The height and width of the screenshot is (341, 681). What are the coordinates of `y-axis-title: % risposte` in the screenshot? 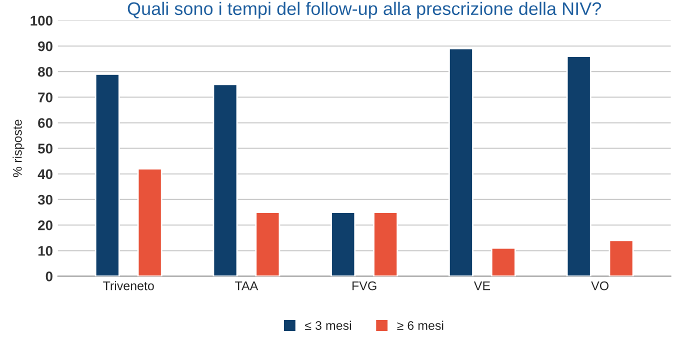 It's located at (18, 149).